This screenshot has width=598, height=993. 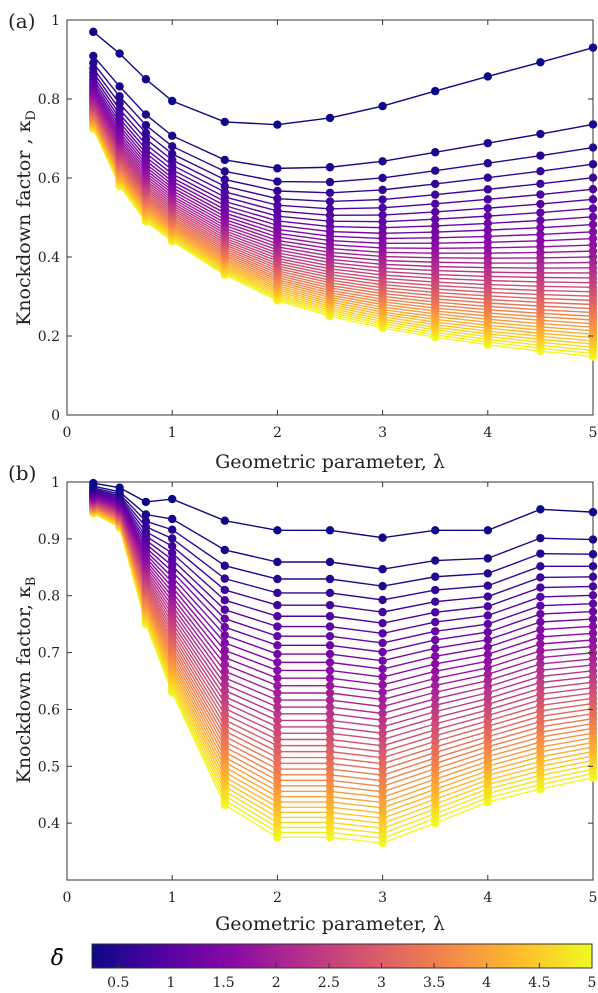 I want to click on panel-b-ylabel-sub: B, so click(x=31, y=582).